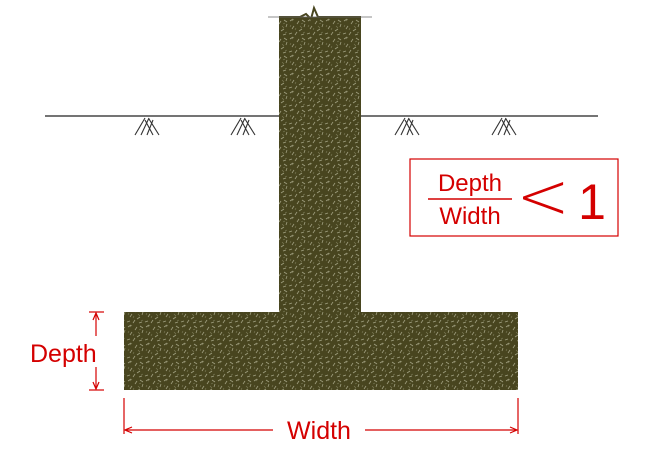 The image size is (645, 456). I want to click on less-than-symbol: <, so click(543, 197).